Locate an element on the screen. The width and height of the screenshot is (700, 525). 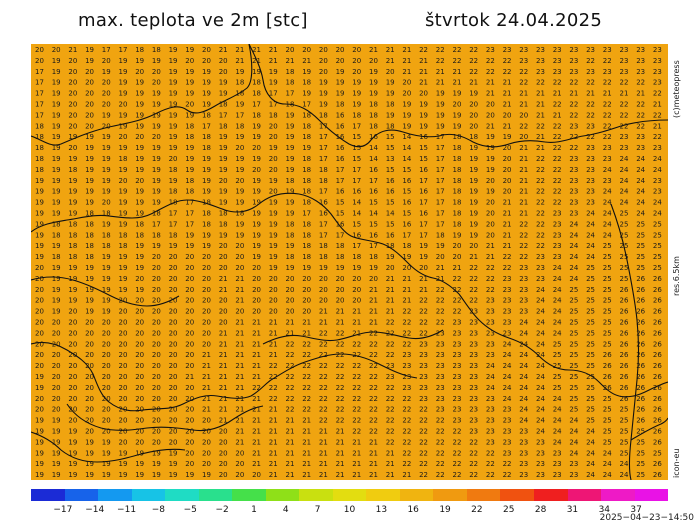
grid-value: 14 is located at coordinates (390, 214).